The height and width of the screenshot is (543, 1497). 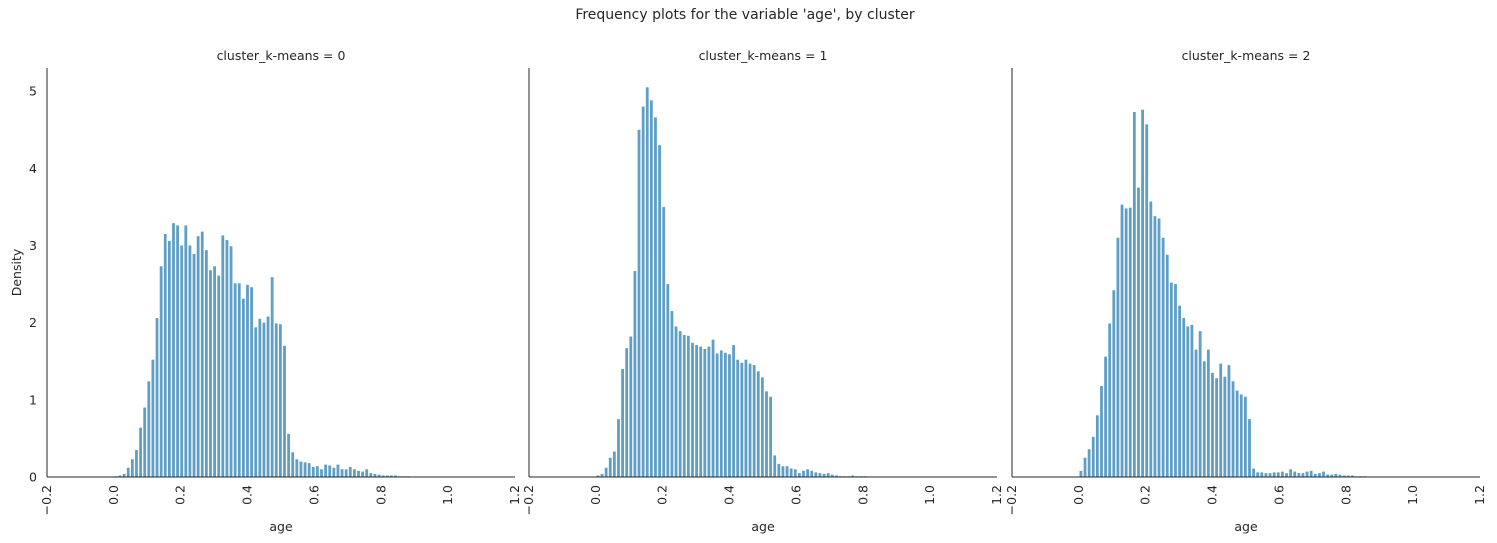 What do you see at coordinates (16, 272) in the screenshot?
I see `y-axis-label: Density` at bounding box center [16, 272].